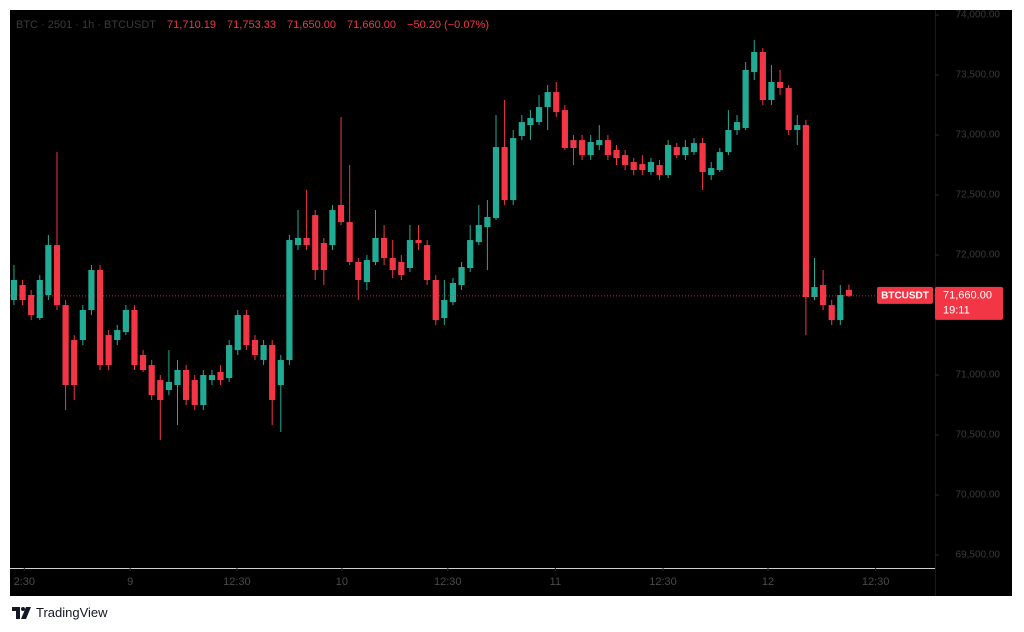 This screenshot has width=1024, height=632. What do you see at coordinates (978, 435) in the screenshot?
I see `y-tick-label: 70,500.00` at bounding box center [978, 435].